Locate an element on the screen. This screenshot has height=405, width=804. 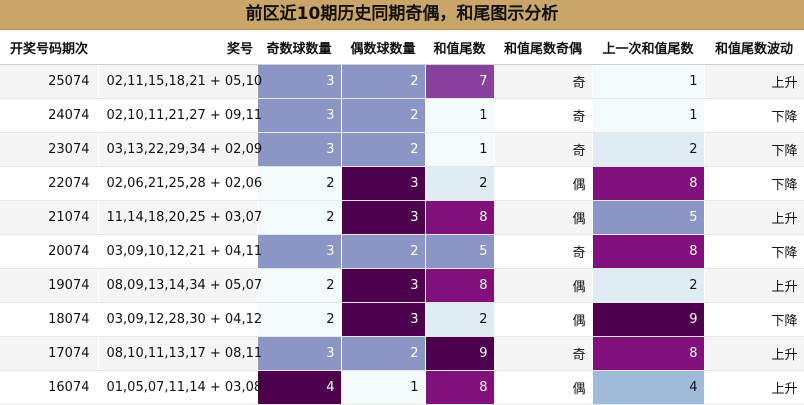
col-header-odd-count: 奇数球数量 is located at coordinates (299, 47).